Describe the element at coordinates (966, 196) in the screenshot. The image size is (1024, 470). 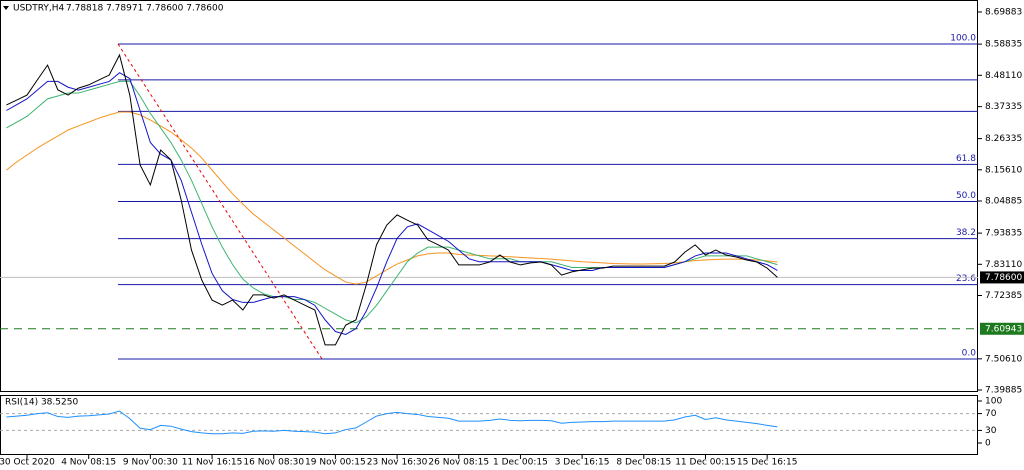
I see `fib-label: 50.0` at that location.